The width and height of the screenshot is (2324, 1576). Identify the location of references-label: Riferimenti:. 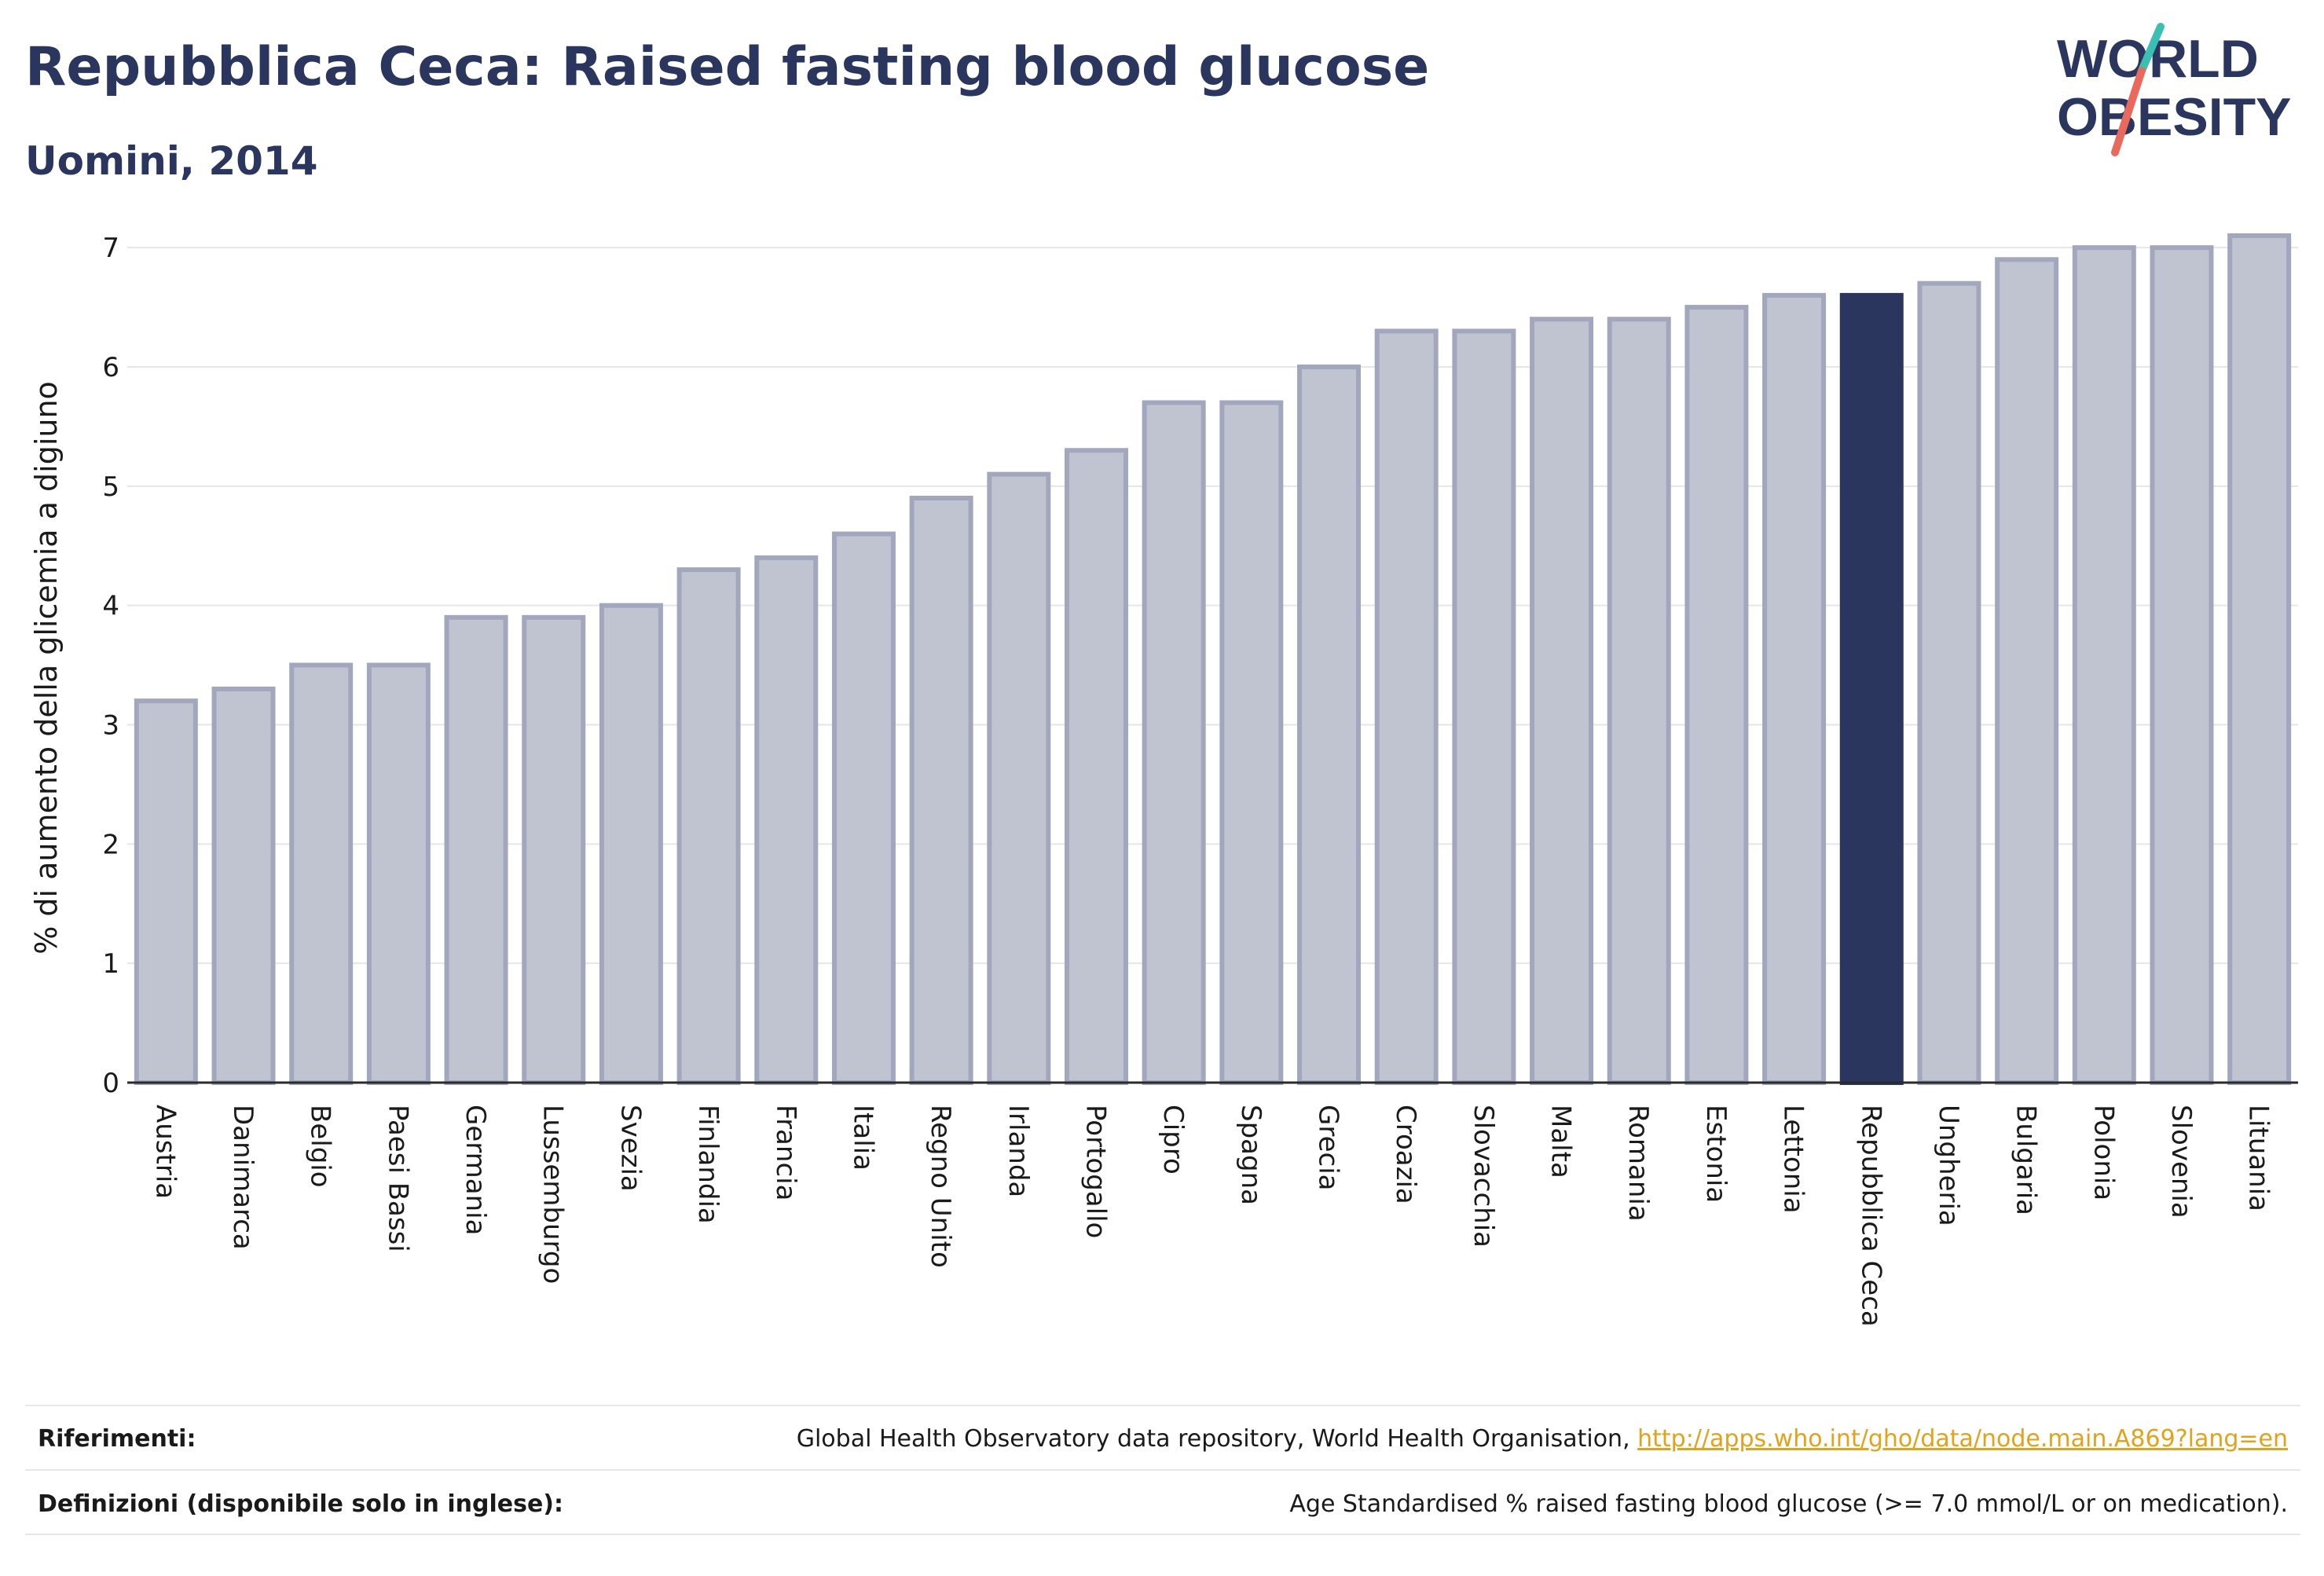
(117, 1439).